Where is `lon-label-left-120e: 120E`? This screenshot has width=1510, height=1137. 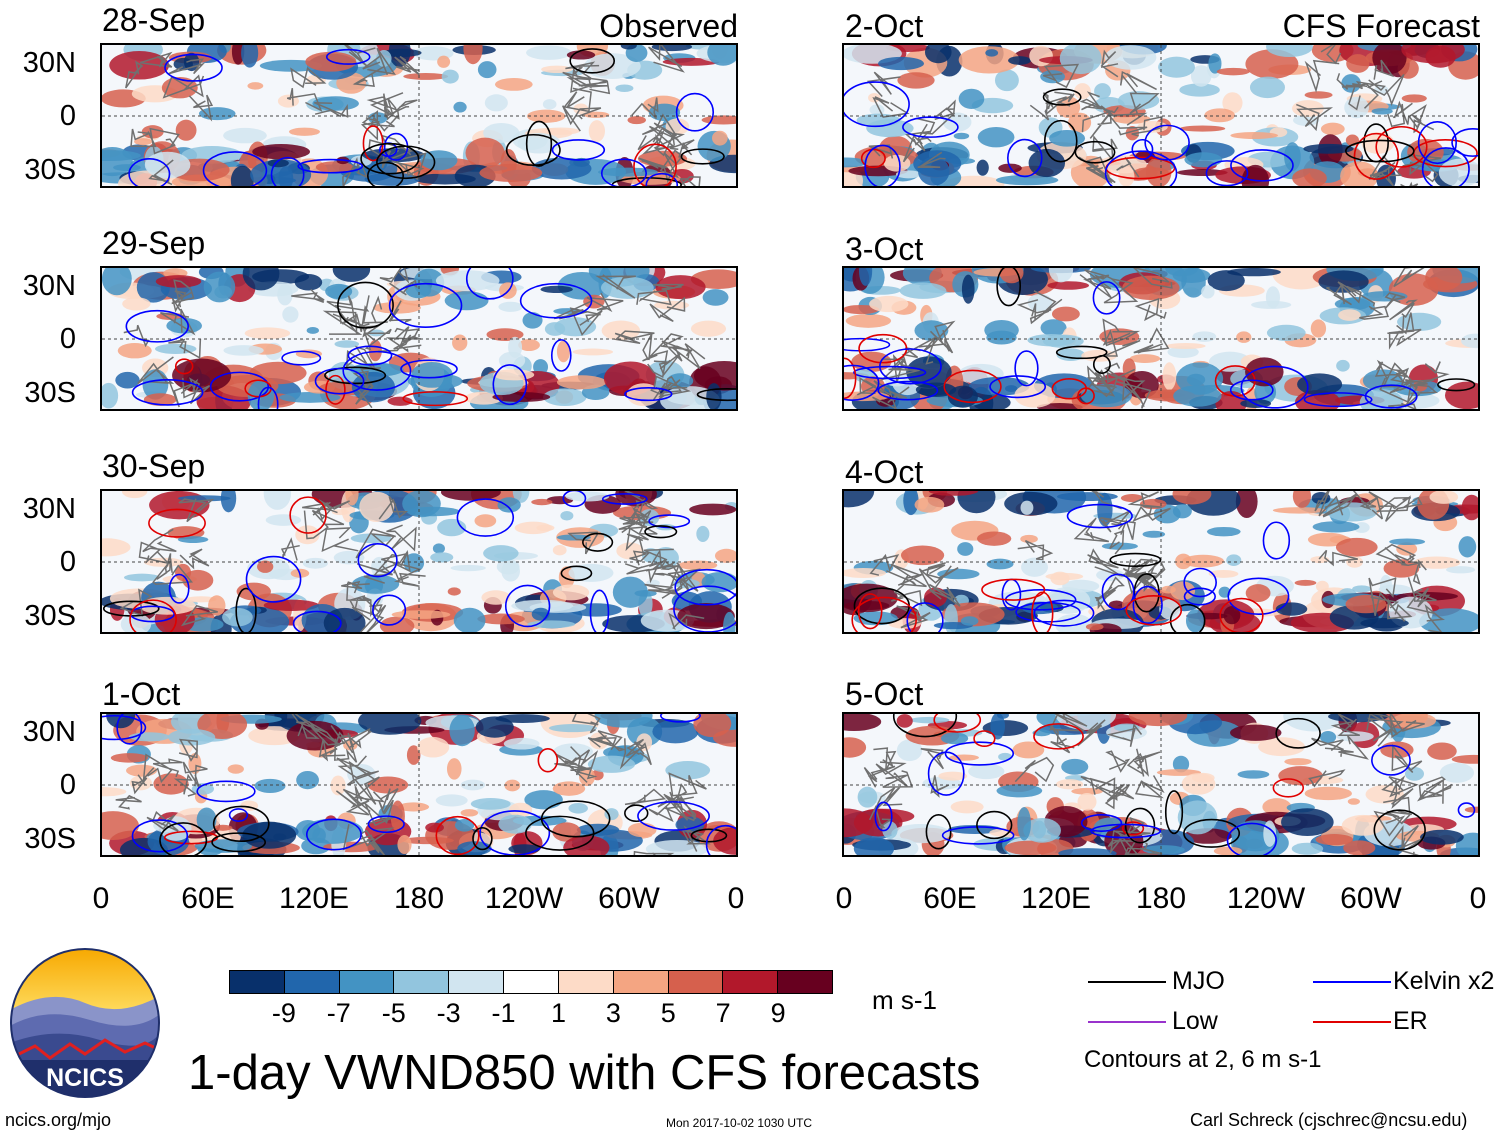
lon-label-left-120e: 120E is located at coordinates (314, 898).